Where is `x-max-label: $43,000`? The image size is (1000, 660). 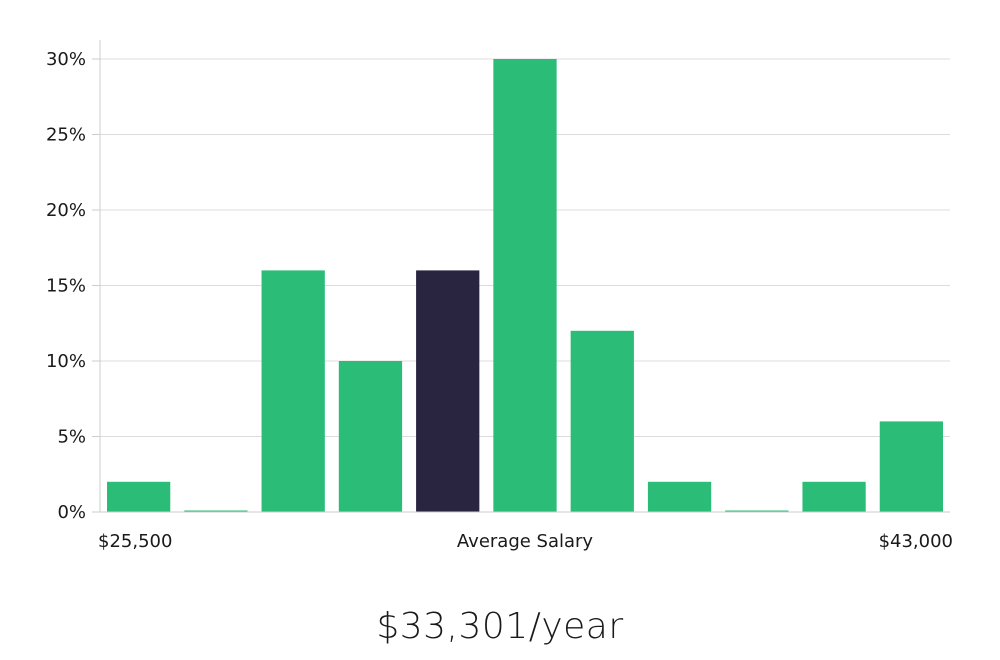
x-max-label: $43,000 is located at coordinates (916, 541).